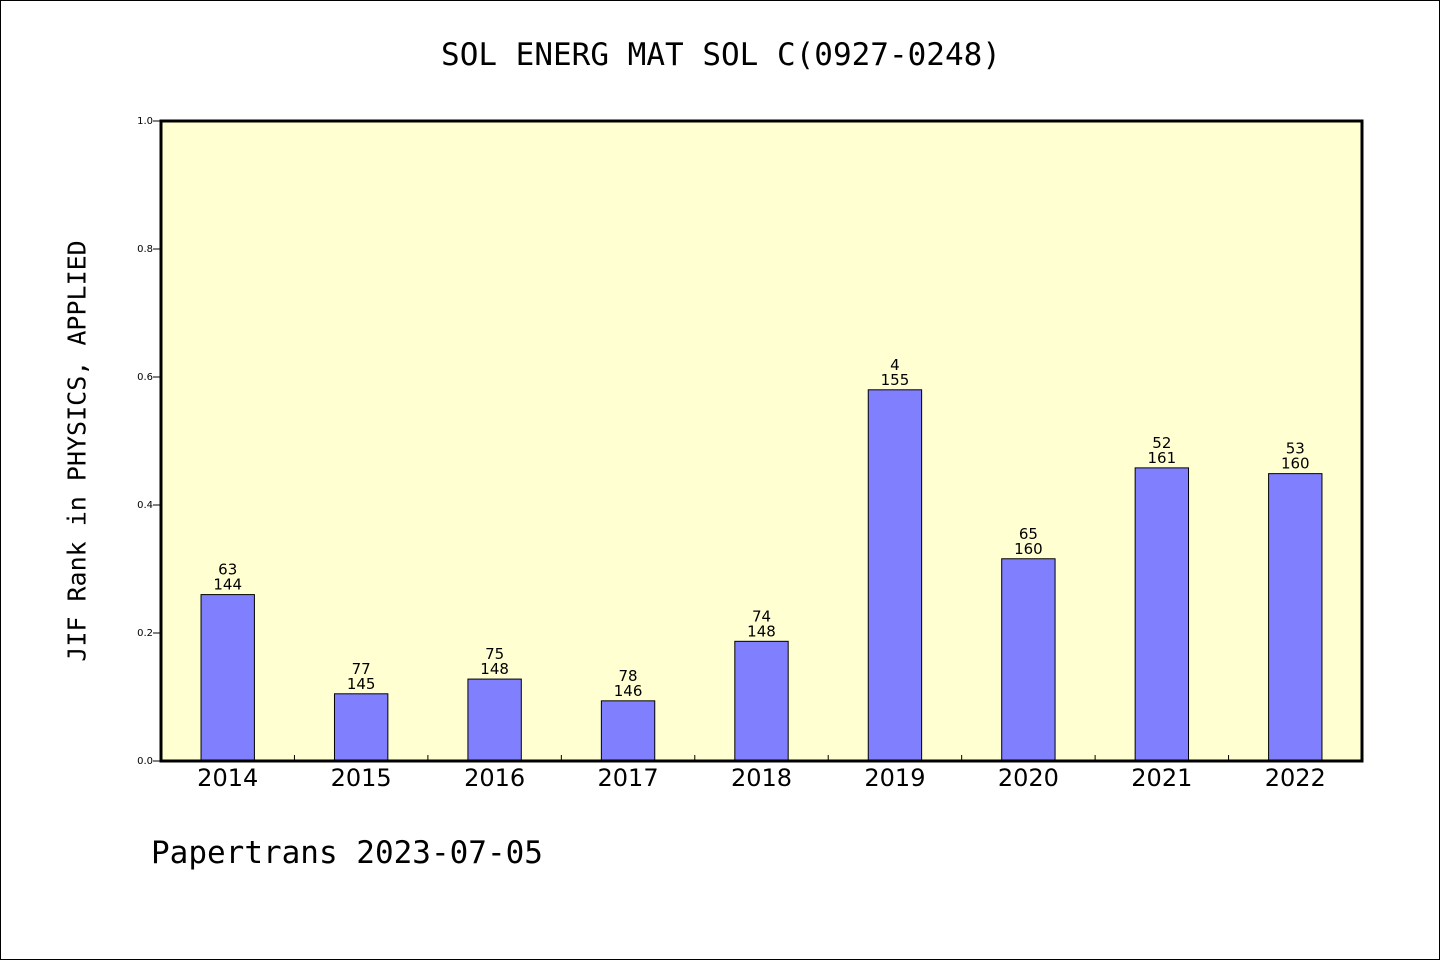 This screenshot has width=1440, height=961. Describe the element at coordinates (494, 654) in the screenshot. I see `bar-rank-label: 75` at that location.